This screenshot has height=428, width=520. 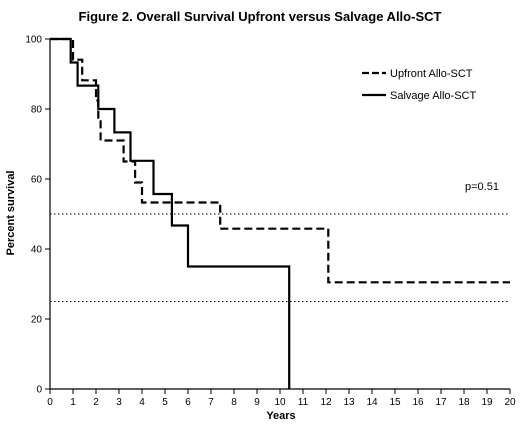 I want to click on x-tick-label: 5, so click(x=165, y=402).